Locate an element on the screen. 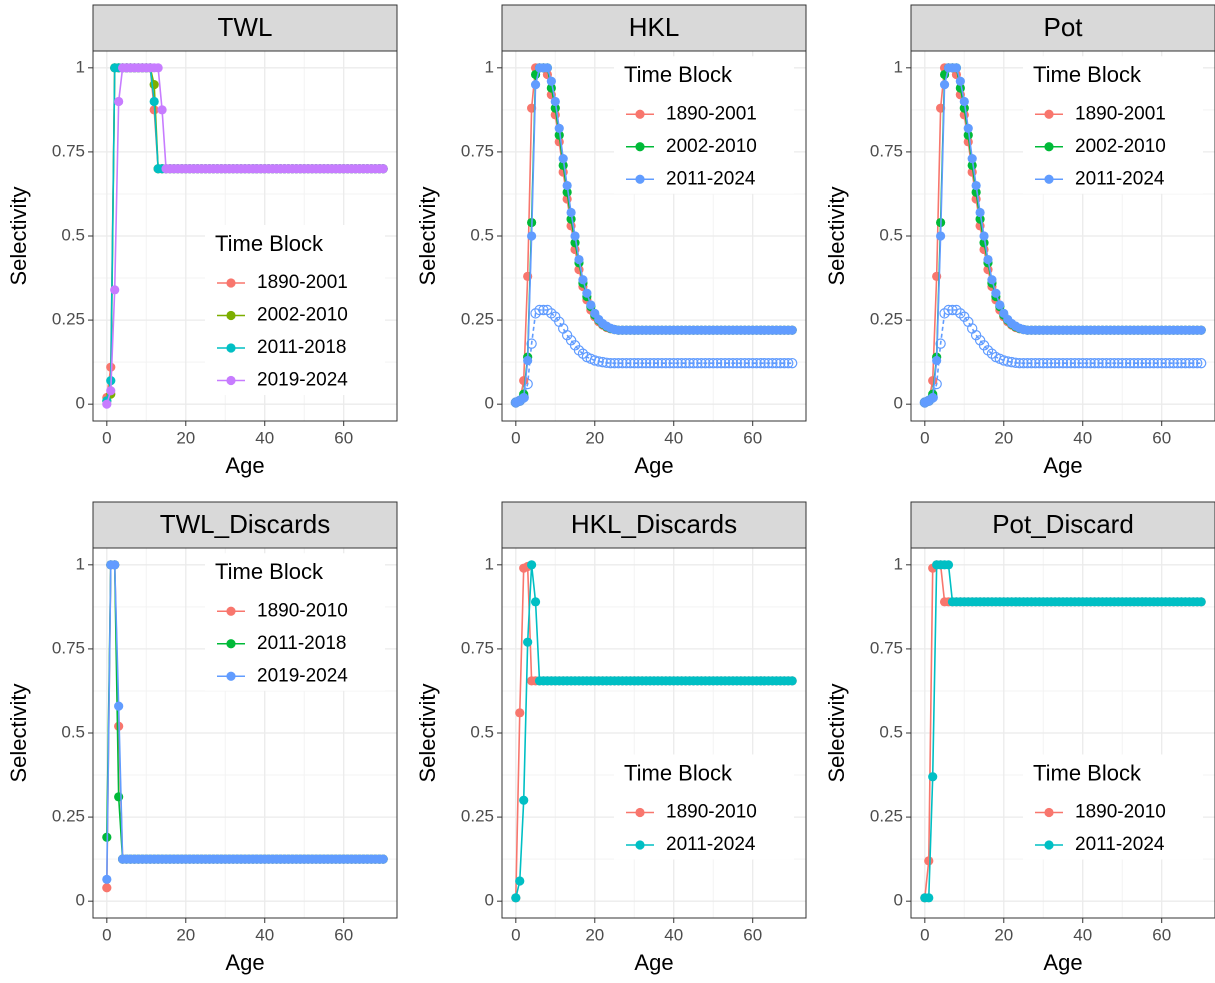  legend-background is located at coordinates (704, 807).